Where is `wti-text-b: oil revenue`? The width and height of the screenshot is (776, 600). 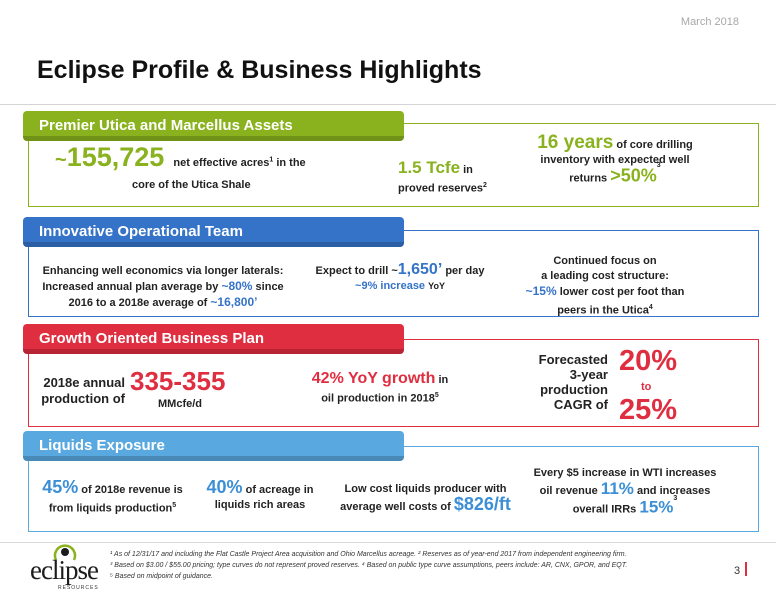
wti-text-b: oil revenue is located at coordinates (568, 491).